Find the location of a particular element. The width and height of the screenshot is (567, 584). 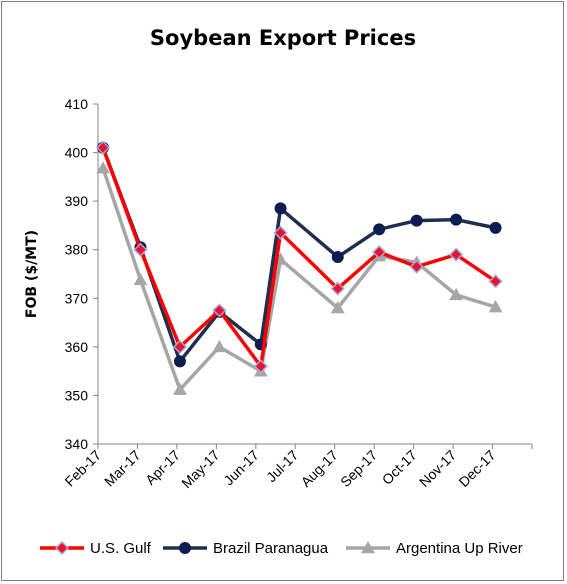

x-tick-label: Jul-17 is located at coordinates (282, 466).